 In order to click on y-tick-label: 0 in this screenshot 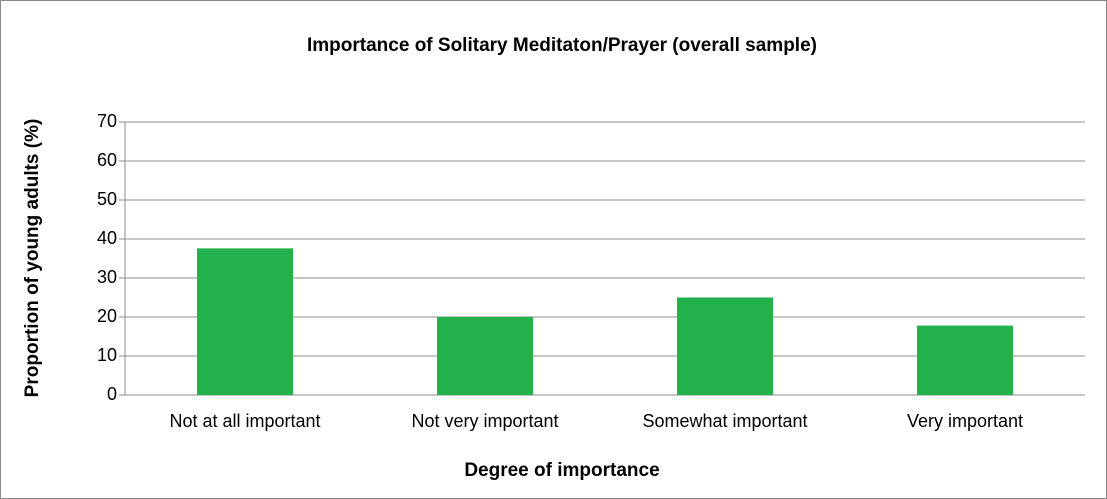, I will do `click(112, 394)`.